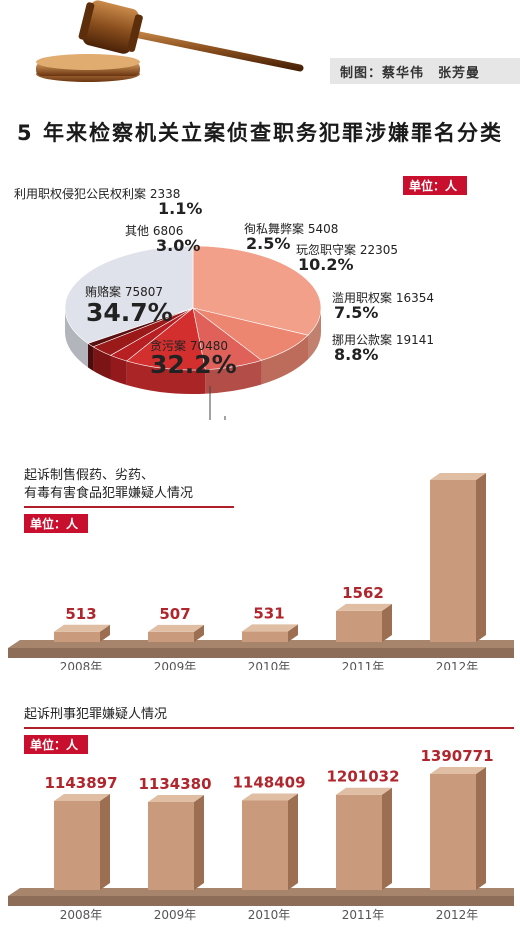 This screenshot has height=931, width=520. I want to click on pie-pct-embezzlement: 32.2%, so click(193, 364).